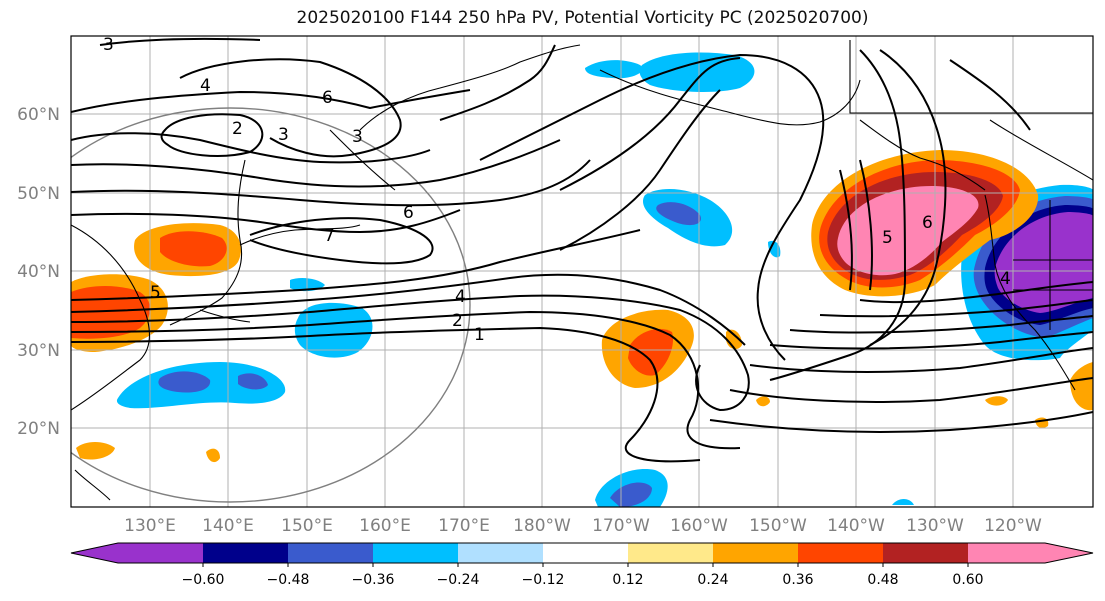 The height and width of the screenshot is (601, 1105). What do you see at coordinates (203, 580) in the screenshot?
I see `colorbar-tick-label: −0.60` at bounding box center [203, 580].